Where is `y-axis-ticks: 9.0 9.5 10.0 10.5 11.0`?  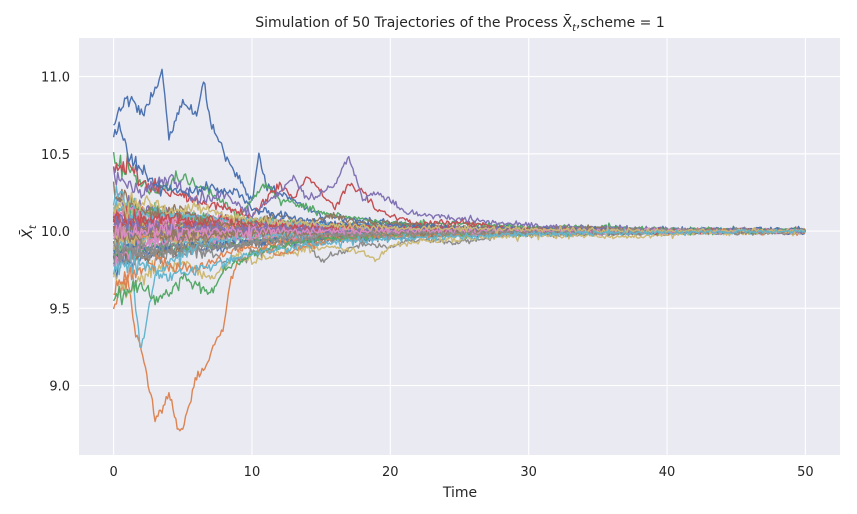
y-axis-ticks: 9.0 9.5 10.0 10.5 11.0 is located at coordinates (55, 233).